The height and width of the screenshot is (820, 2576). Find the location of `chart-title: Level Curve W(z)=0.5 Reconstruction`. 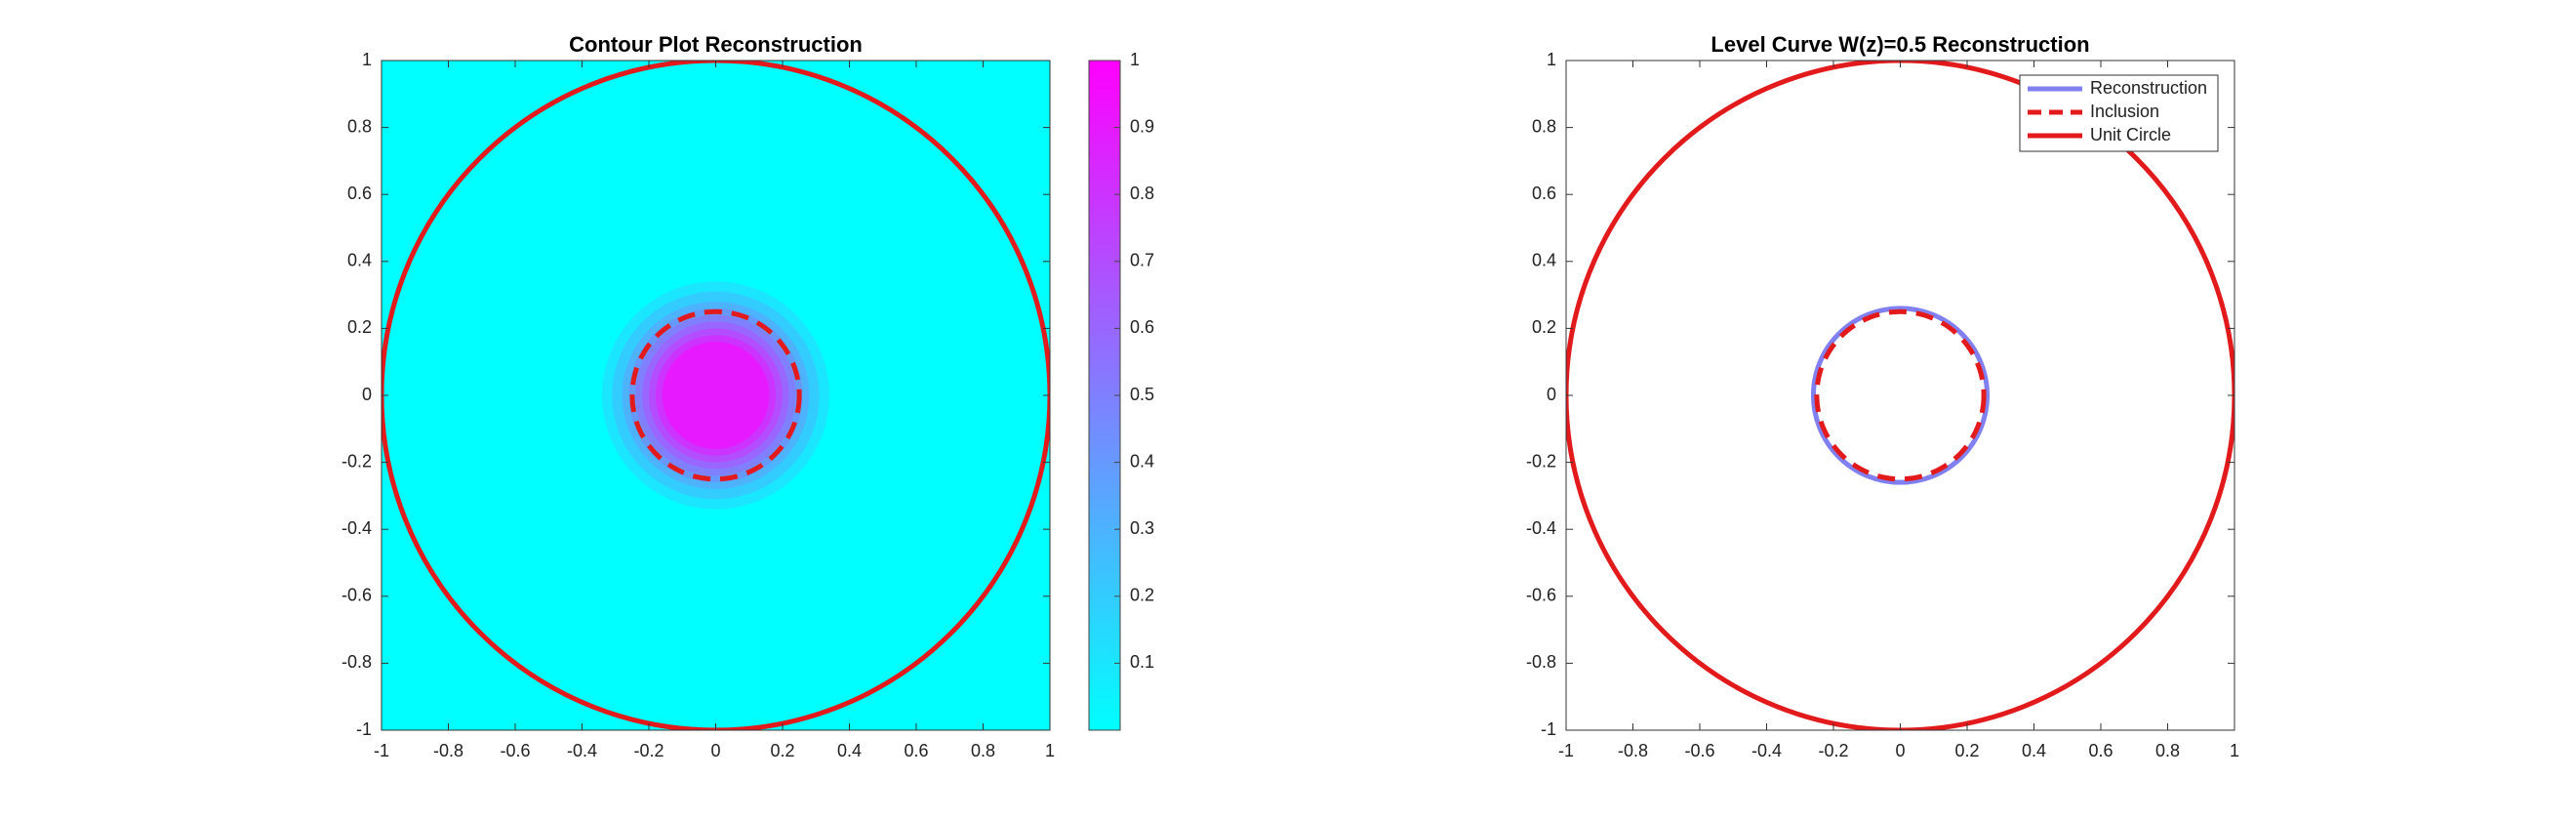

chart-title: Level Curve W(z)=0.5 Reconstruction is located at coordinates (1900, 44).